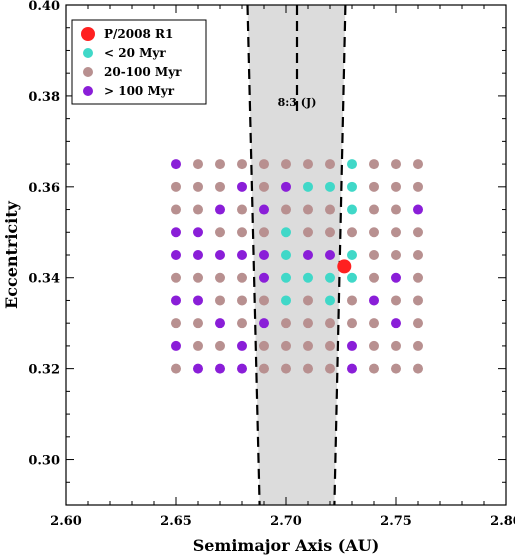 The height and width of the screenshot is (559, 515). Describe the element at coordinates (253, 255) in the screenshot. I see `resonance-left-boundary` at that location.